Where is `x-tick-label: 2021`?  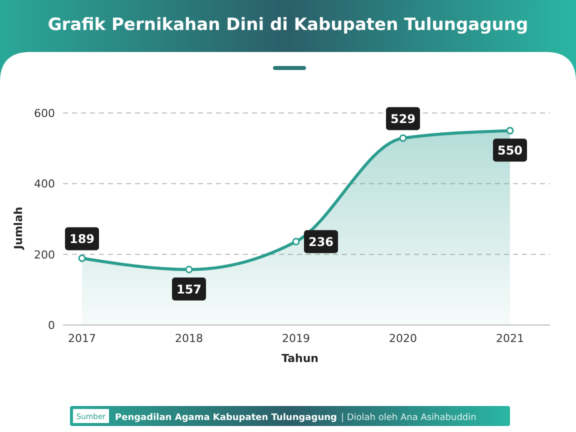 x-tick-label: 2021 is located at coordinates (510, 338).